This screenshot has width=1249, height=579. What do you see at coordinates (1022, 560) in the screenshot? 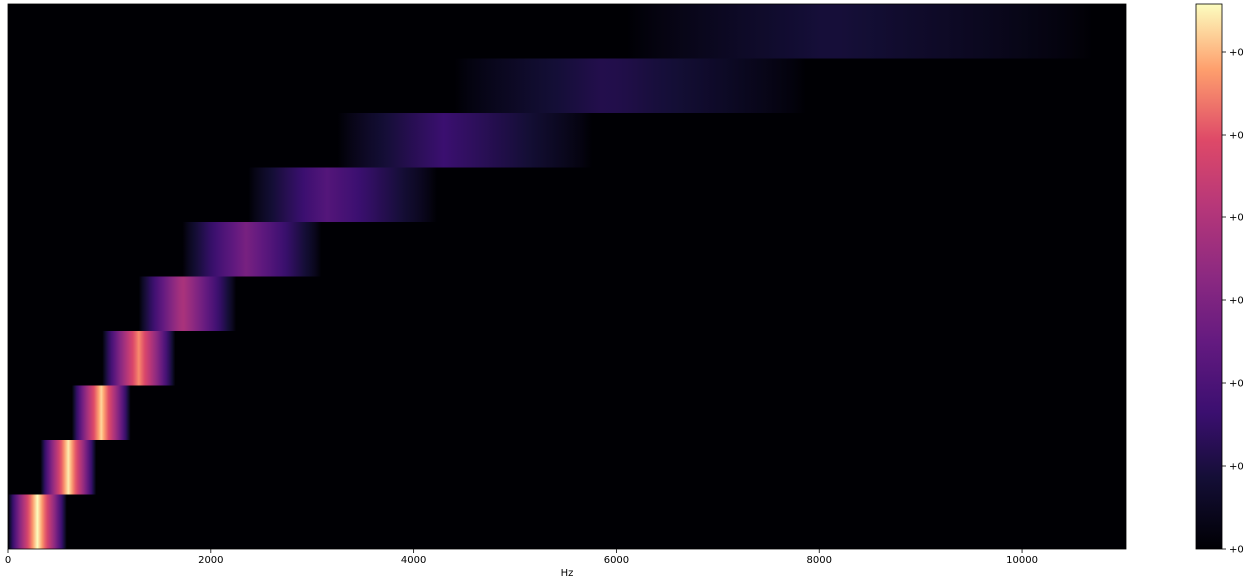
I see `x-tick-label: 10000` at bounding box center [1022, 560].